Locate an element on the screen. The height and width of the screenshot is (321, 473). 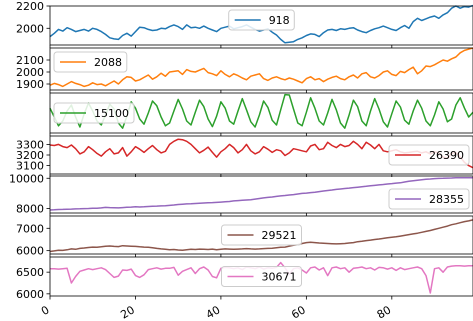
legend-label: 26390 is located at coordinates (446, 155).